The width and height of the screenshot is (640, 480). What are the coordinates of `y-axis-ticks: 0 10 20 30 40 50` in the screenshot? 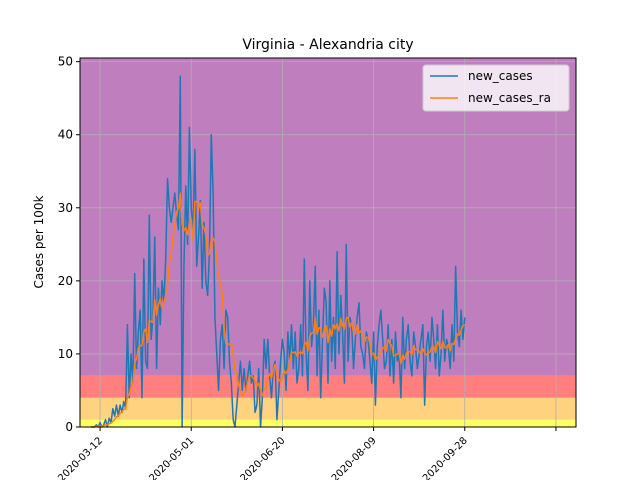 It's located at (69, 244).